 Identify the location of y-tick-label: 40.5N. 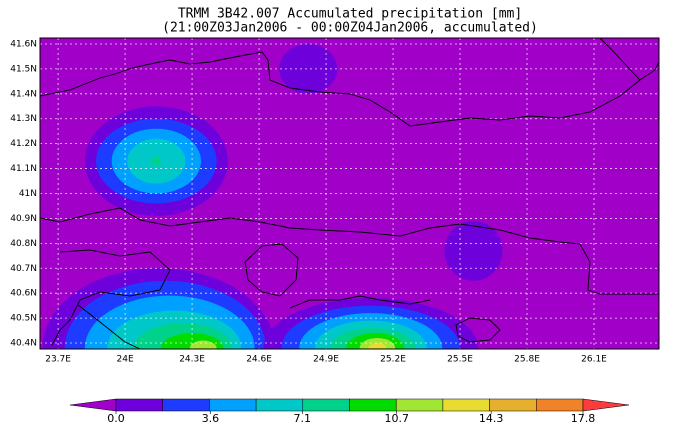
(23, 319).